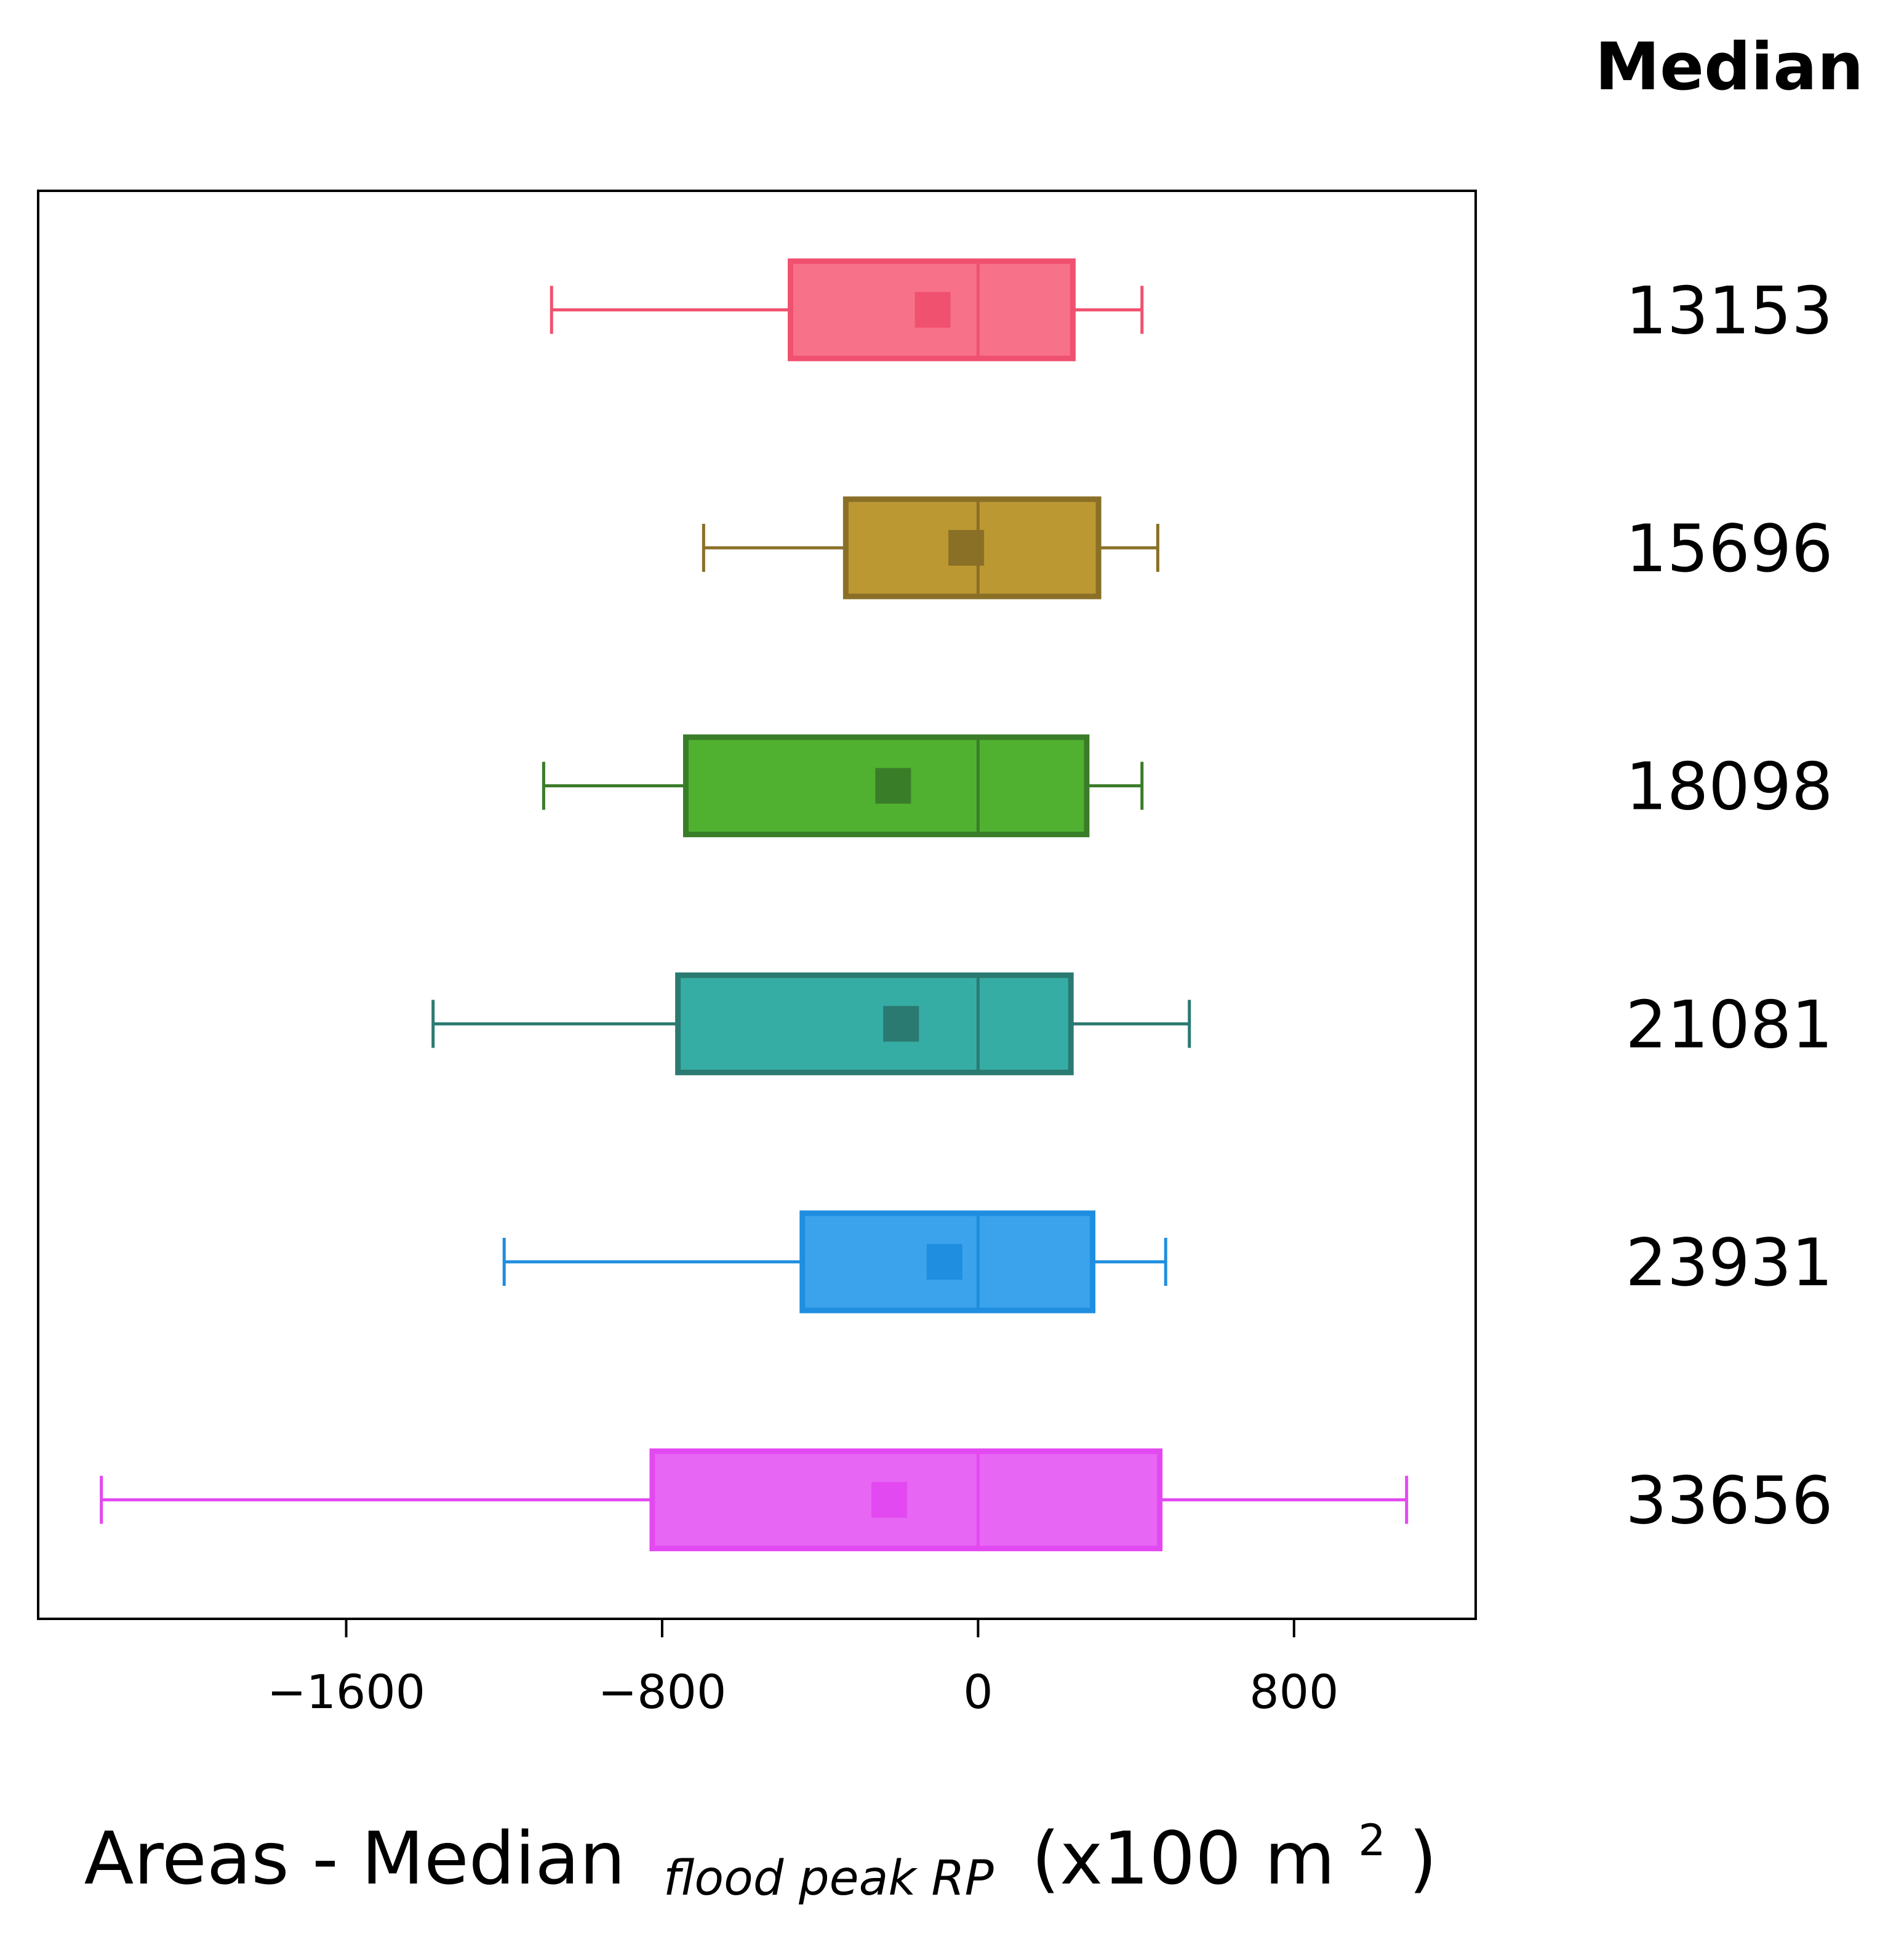  Describe the element at coordinates (761, 1850) in the screenshot. I see `x-axis-label: Areas - Median flood peak RP (x100 m 2 )` at that location.